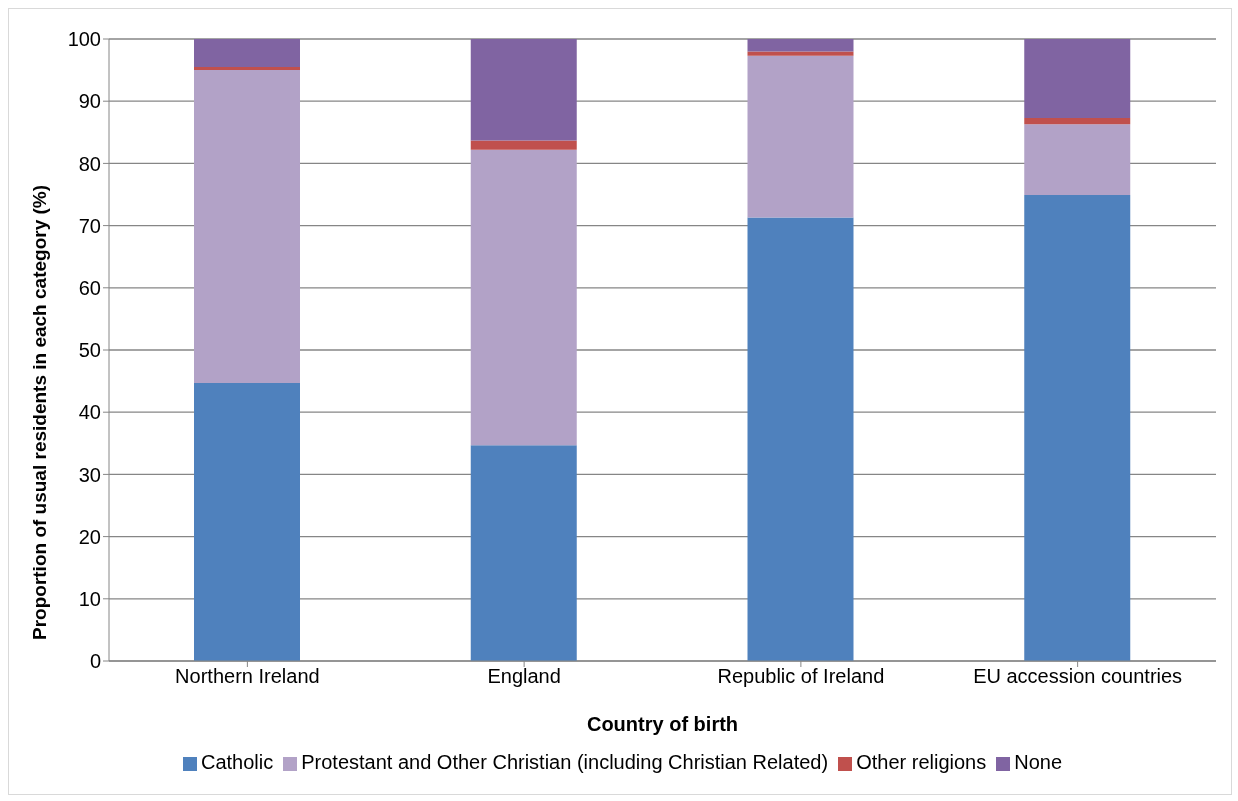 The width and height of the screenshot is (1238, 801). I want to click on legend-label: Other religions, so click(921, 762).